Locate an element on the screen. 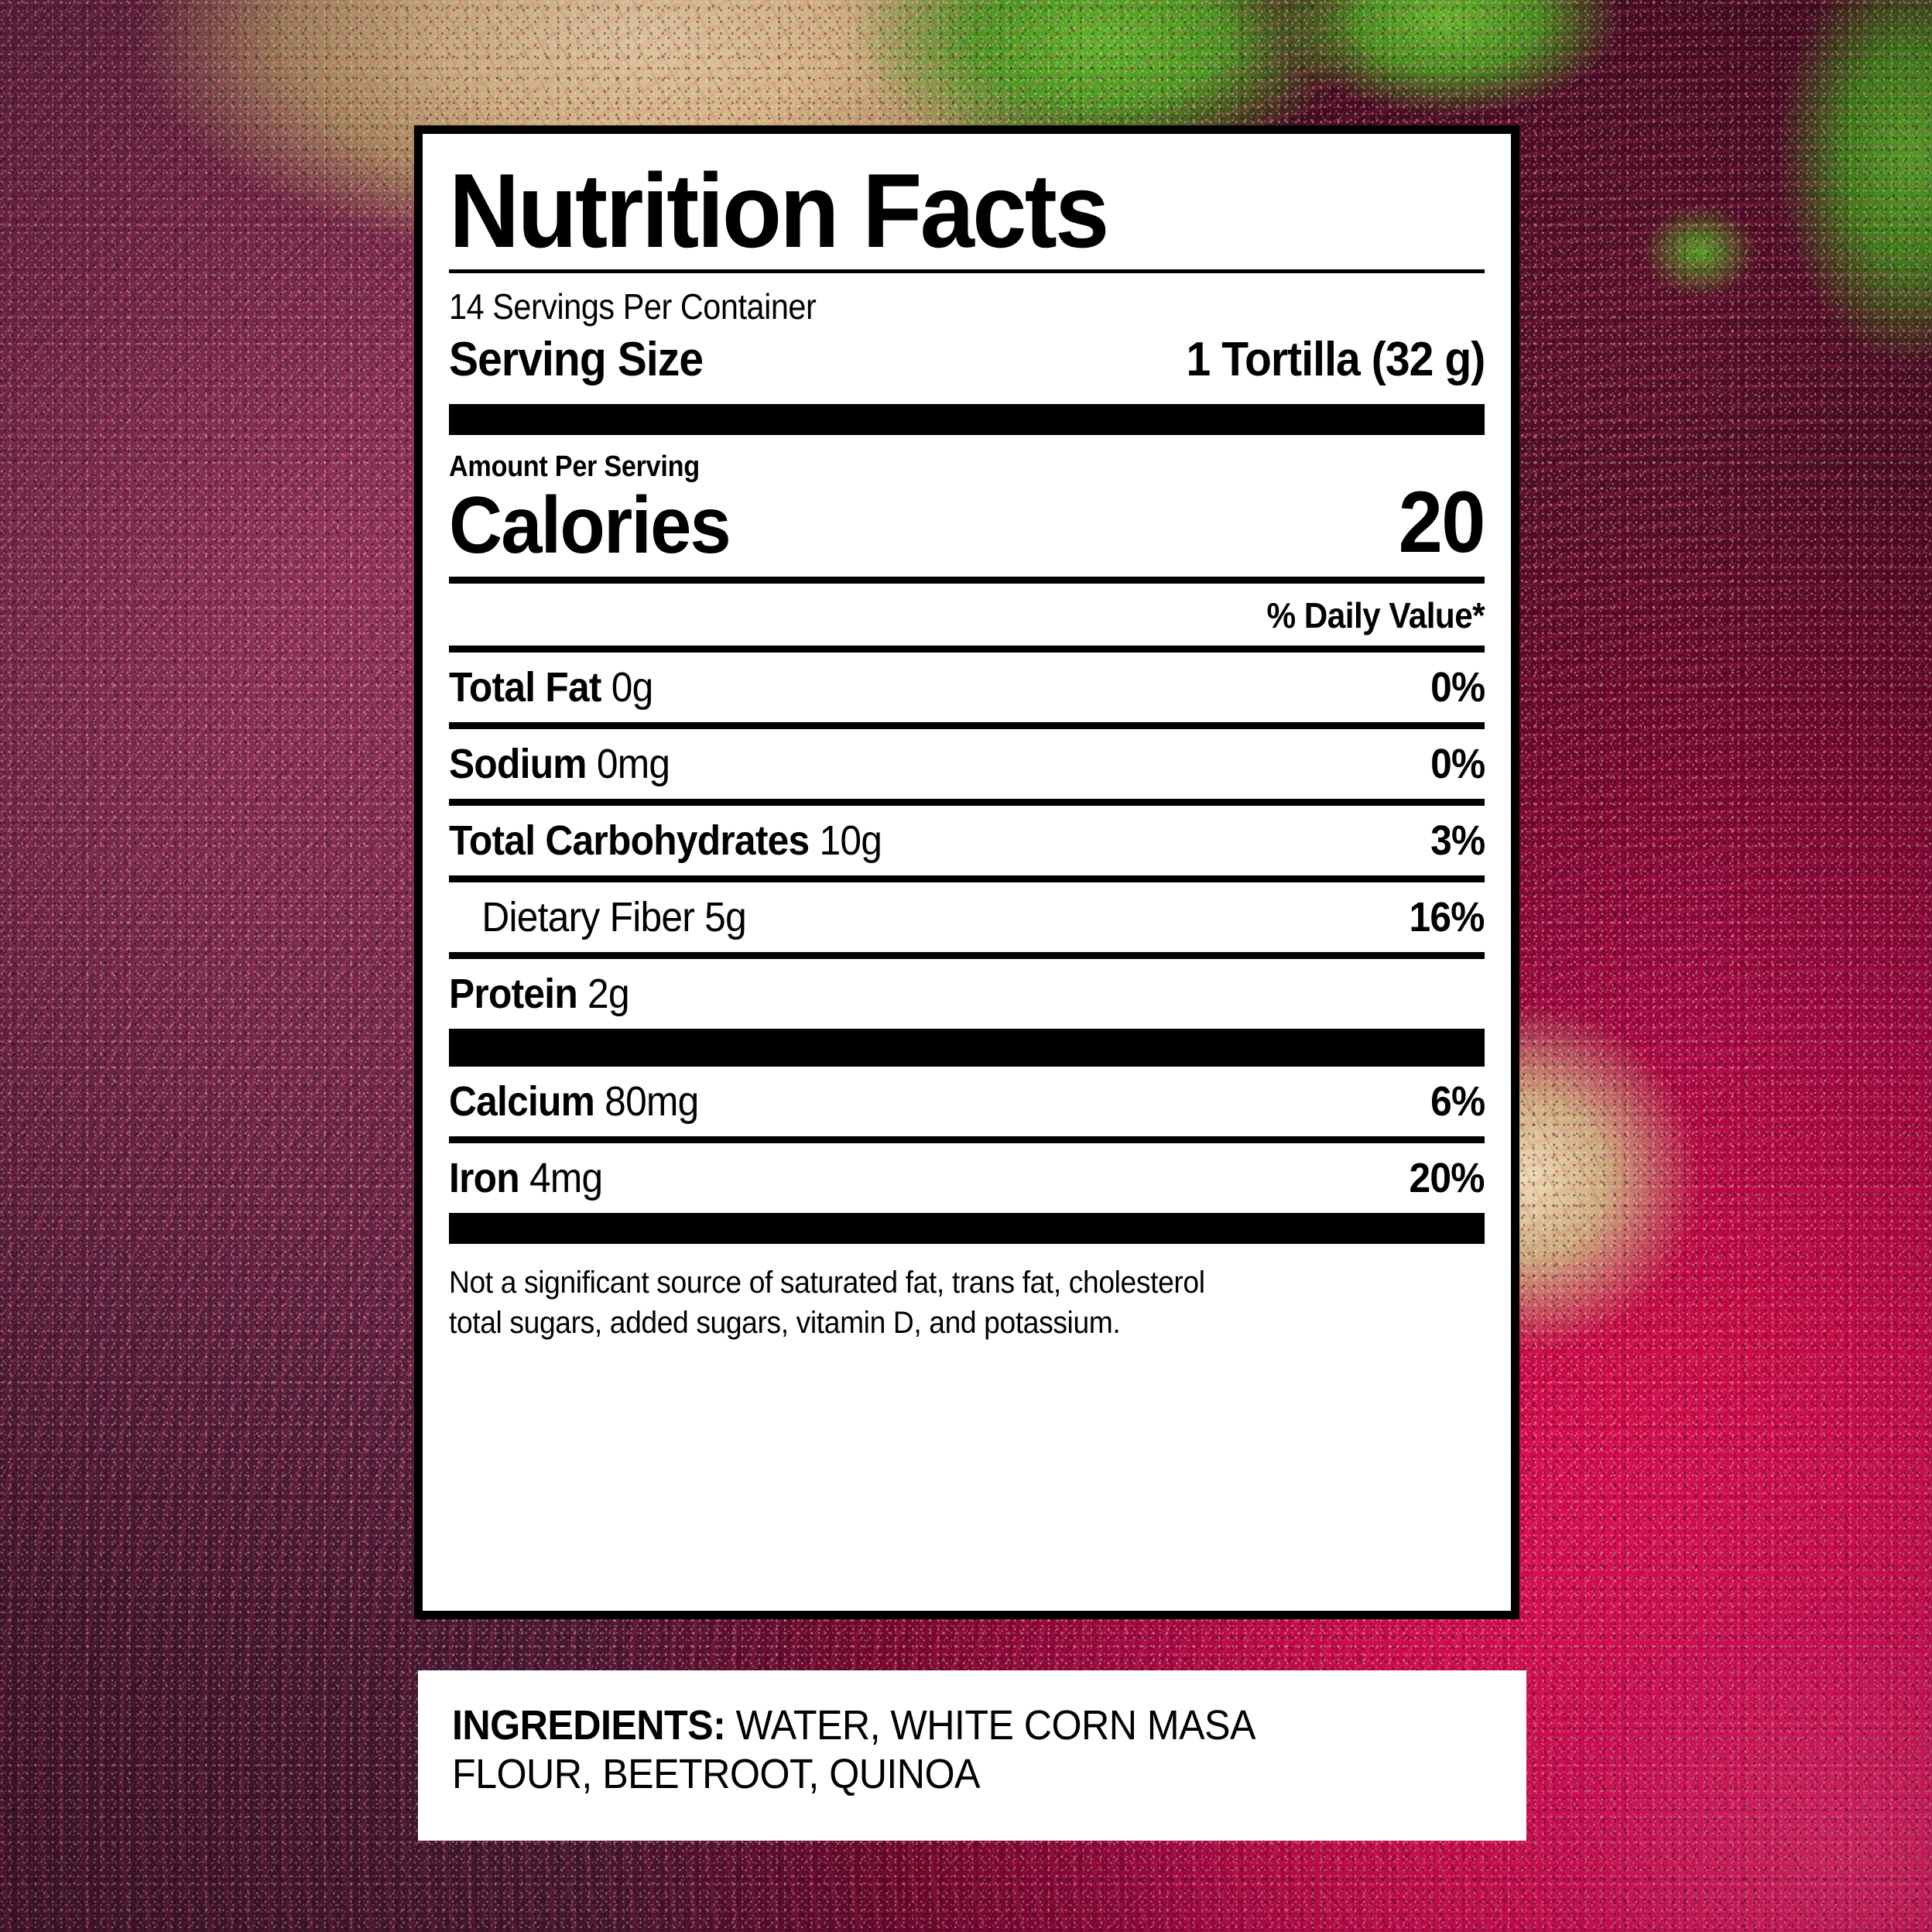 The height and width of the screenshot is (1932, 1932). rule-thick-after-serving is located at coordinates (967, 419).